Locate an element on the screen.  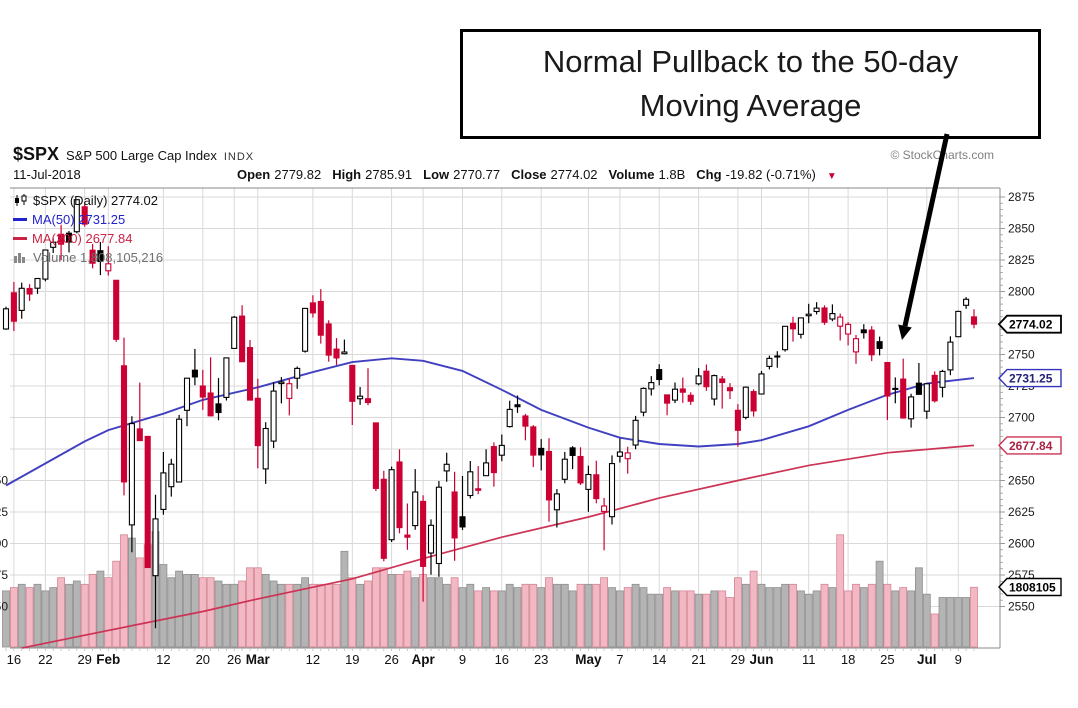
annotation-line2: Moving Average is located at coordinates (750, 105).